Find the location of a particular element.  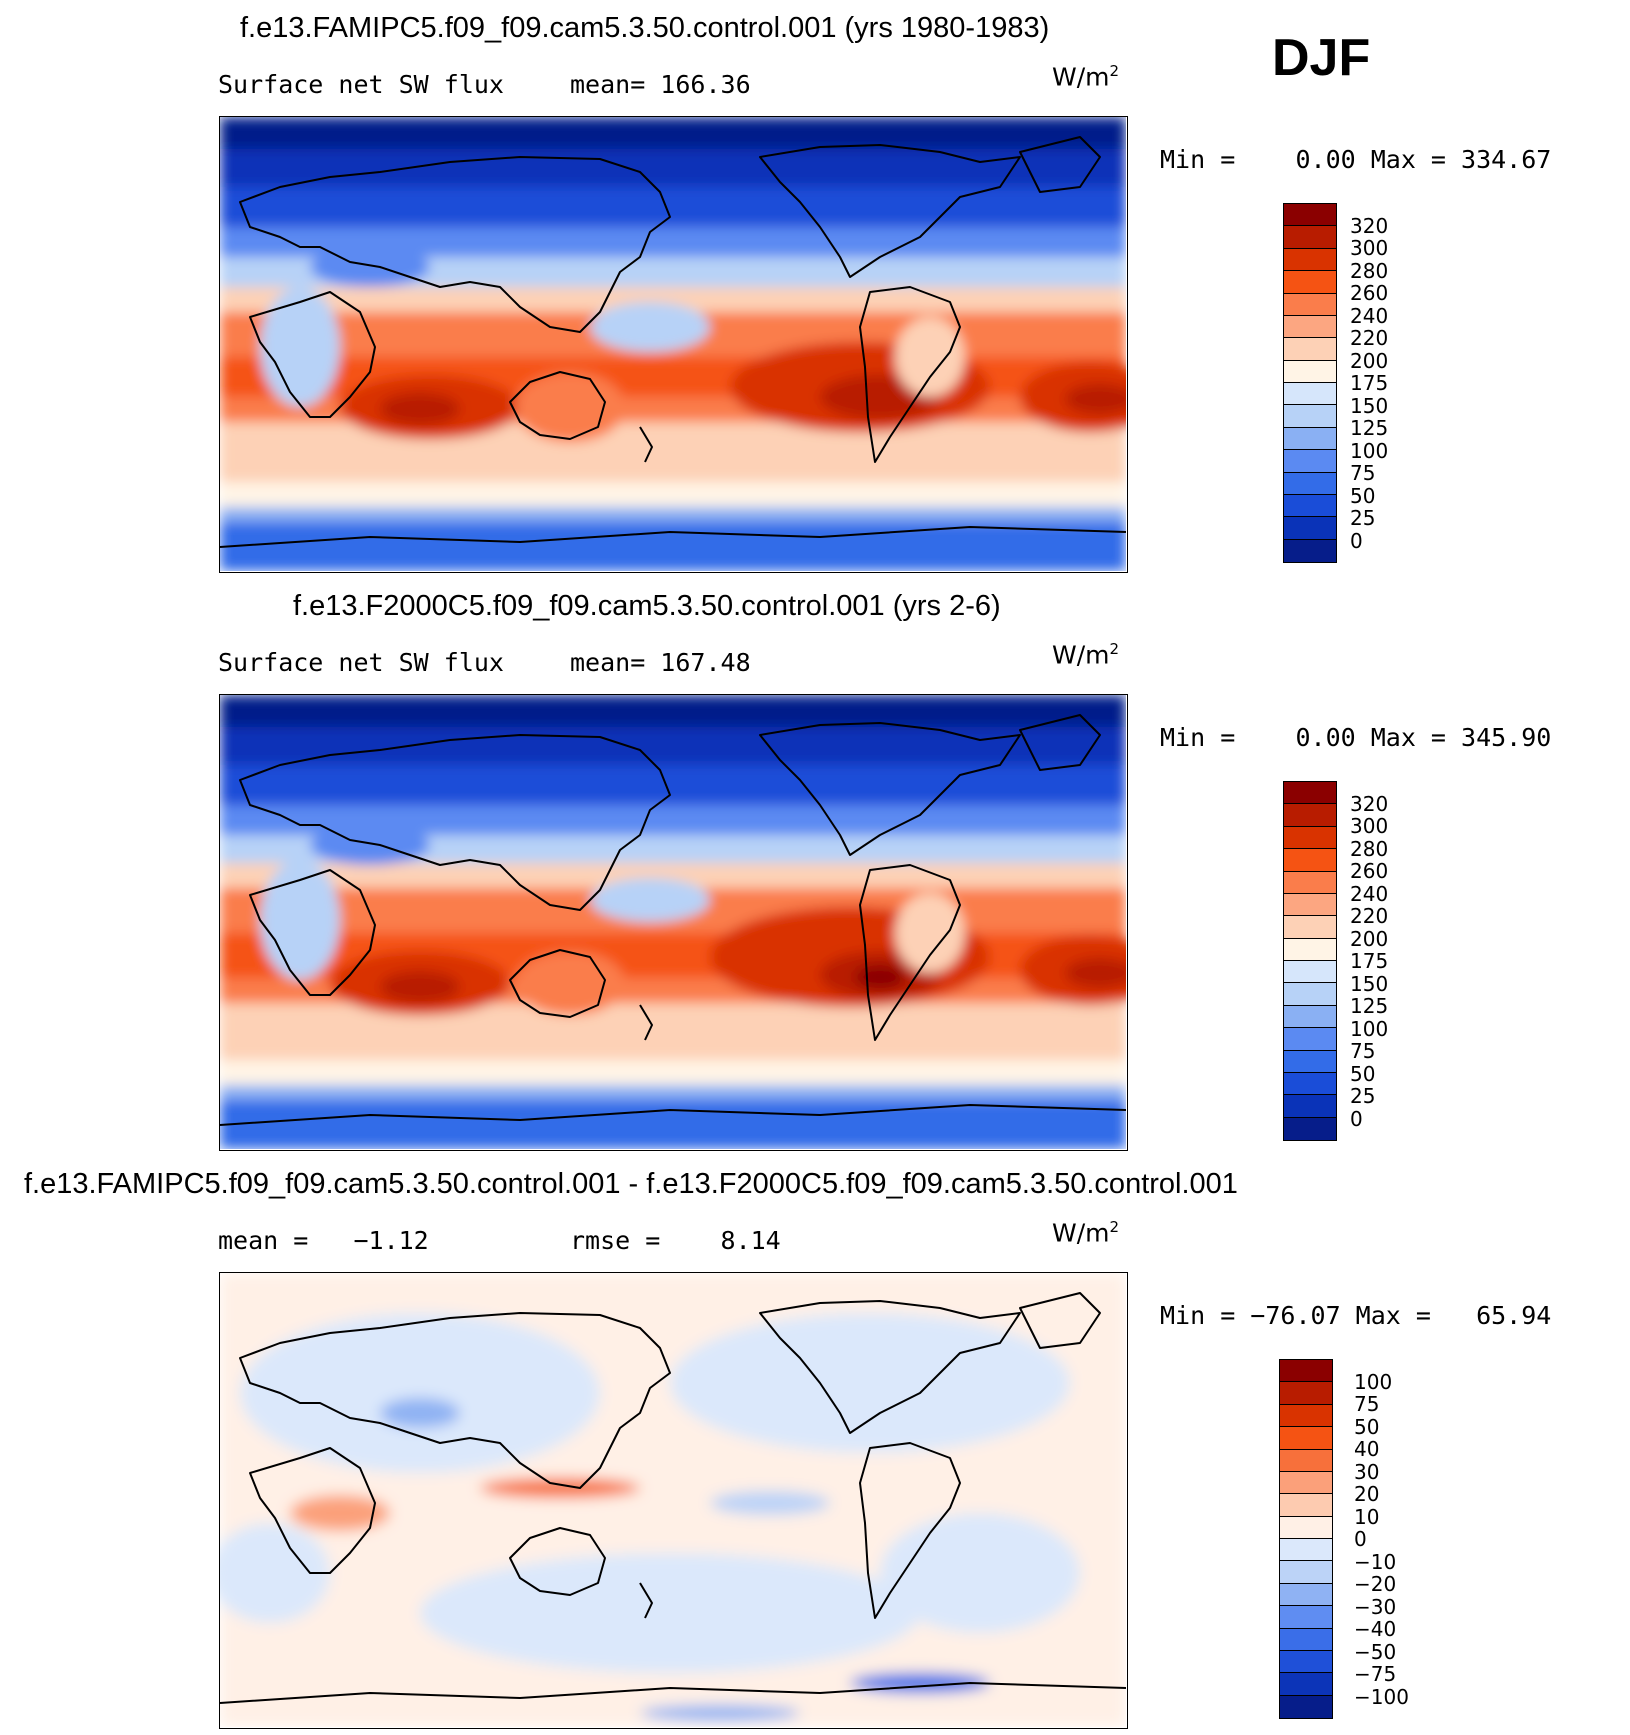

season-label: DJF is located at coordinates (1321, 58).